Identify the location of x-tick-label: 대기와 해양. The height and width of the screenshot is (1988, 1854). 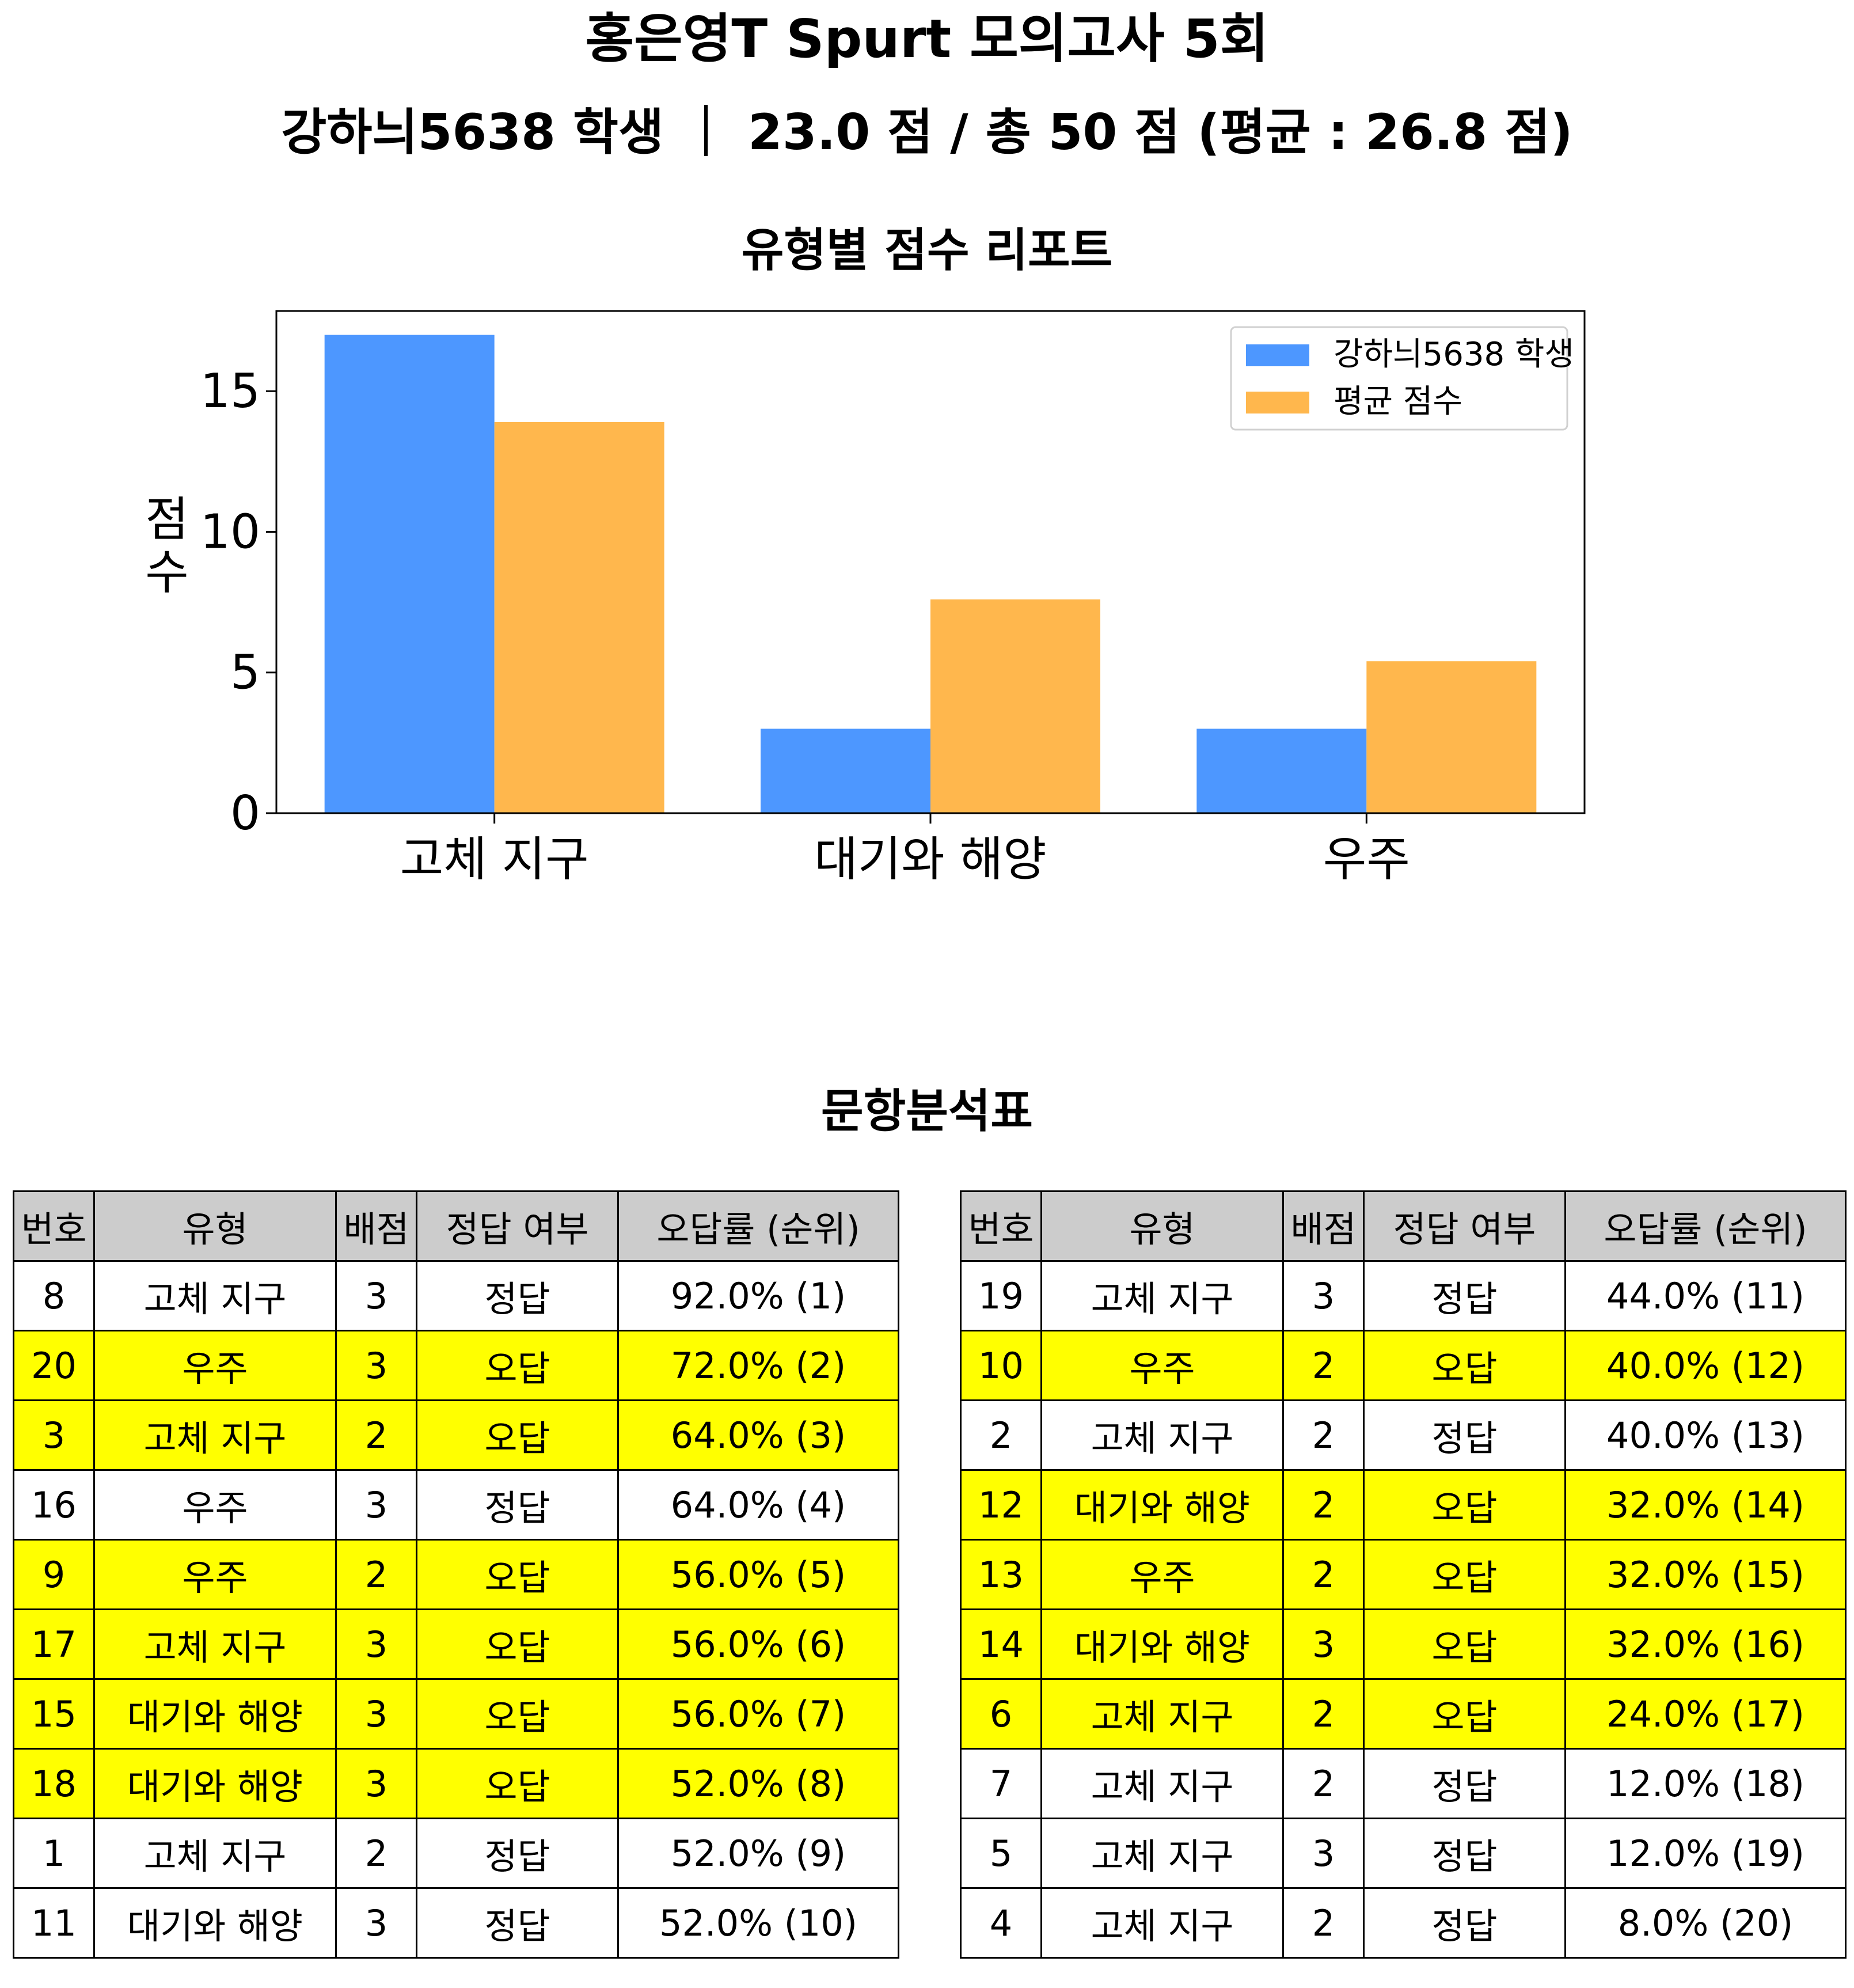
(930, 859).